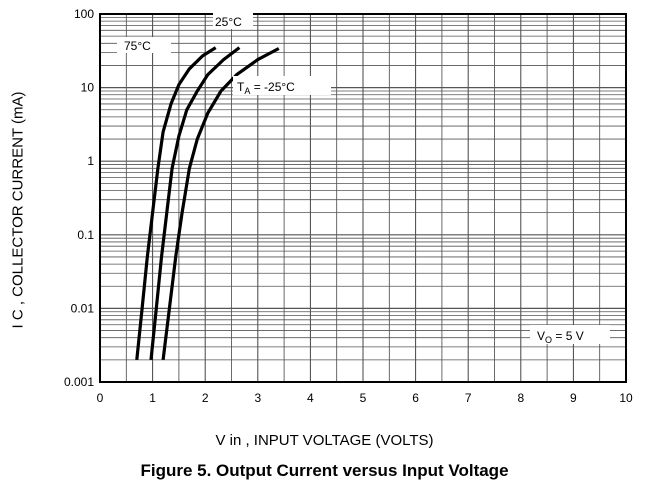 The height and width of the screenshot is (498, 649). What do you see at coordinates (310, 398) in the screenshot?
I see `x-tick-label: 4` at bounding box center [310, 398].